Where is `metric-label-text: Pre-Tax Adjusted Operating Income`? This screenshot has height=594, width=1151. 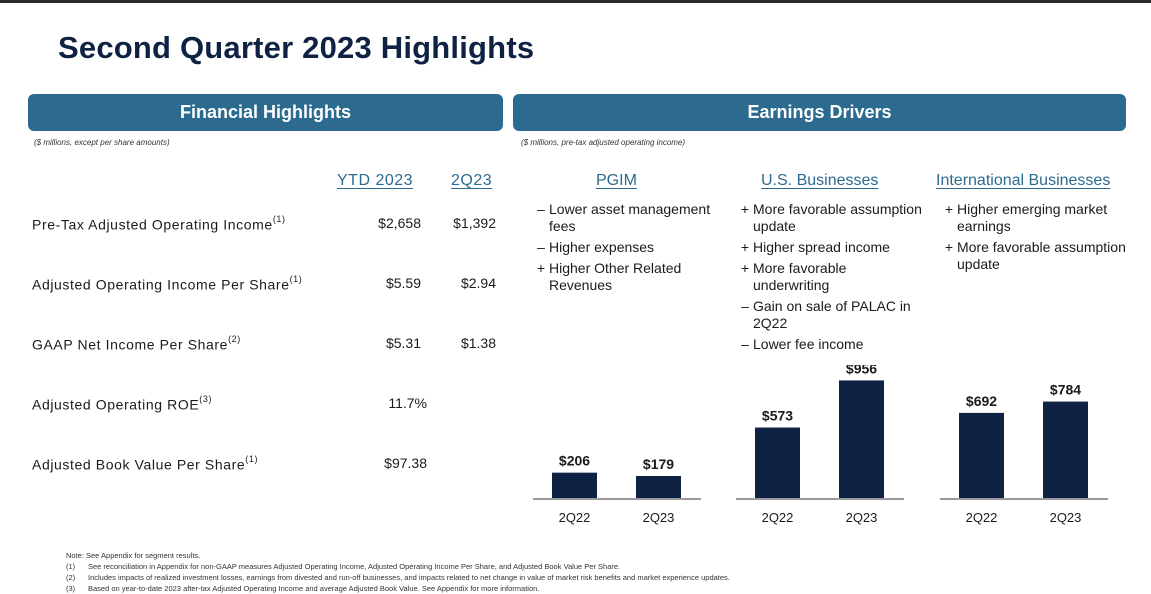 metric-label-text: Pre-Tax Adjusted Operating Income is located at coordinates (152, 224).